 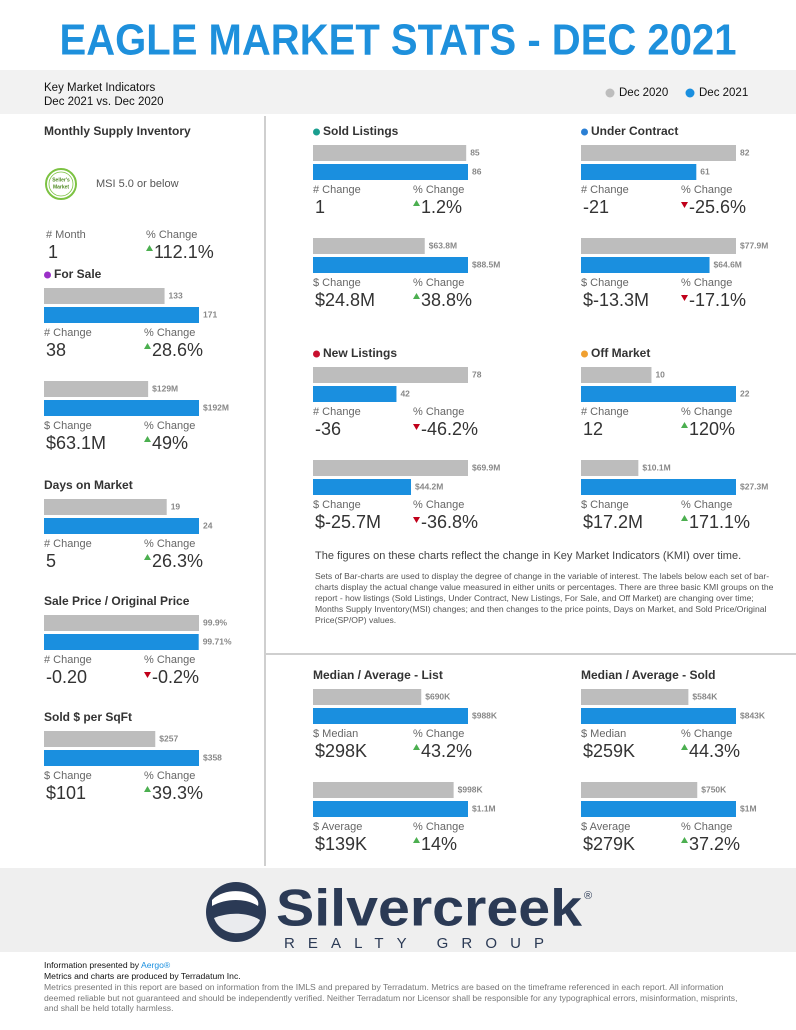 I want to click on stat-value: 38.8%, so click(x=446, y=300).